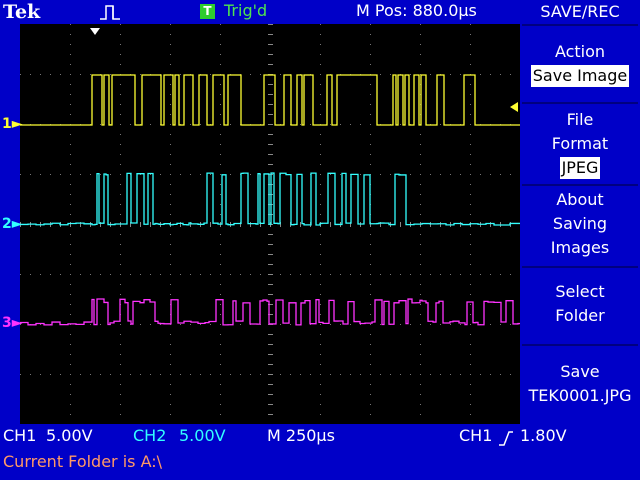  I want to click on horizontal-position: M Pos: 880.0µs, so click(416, 10).